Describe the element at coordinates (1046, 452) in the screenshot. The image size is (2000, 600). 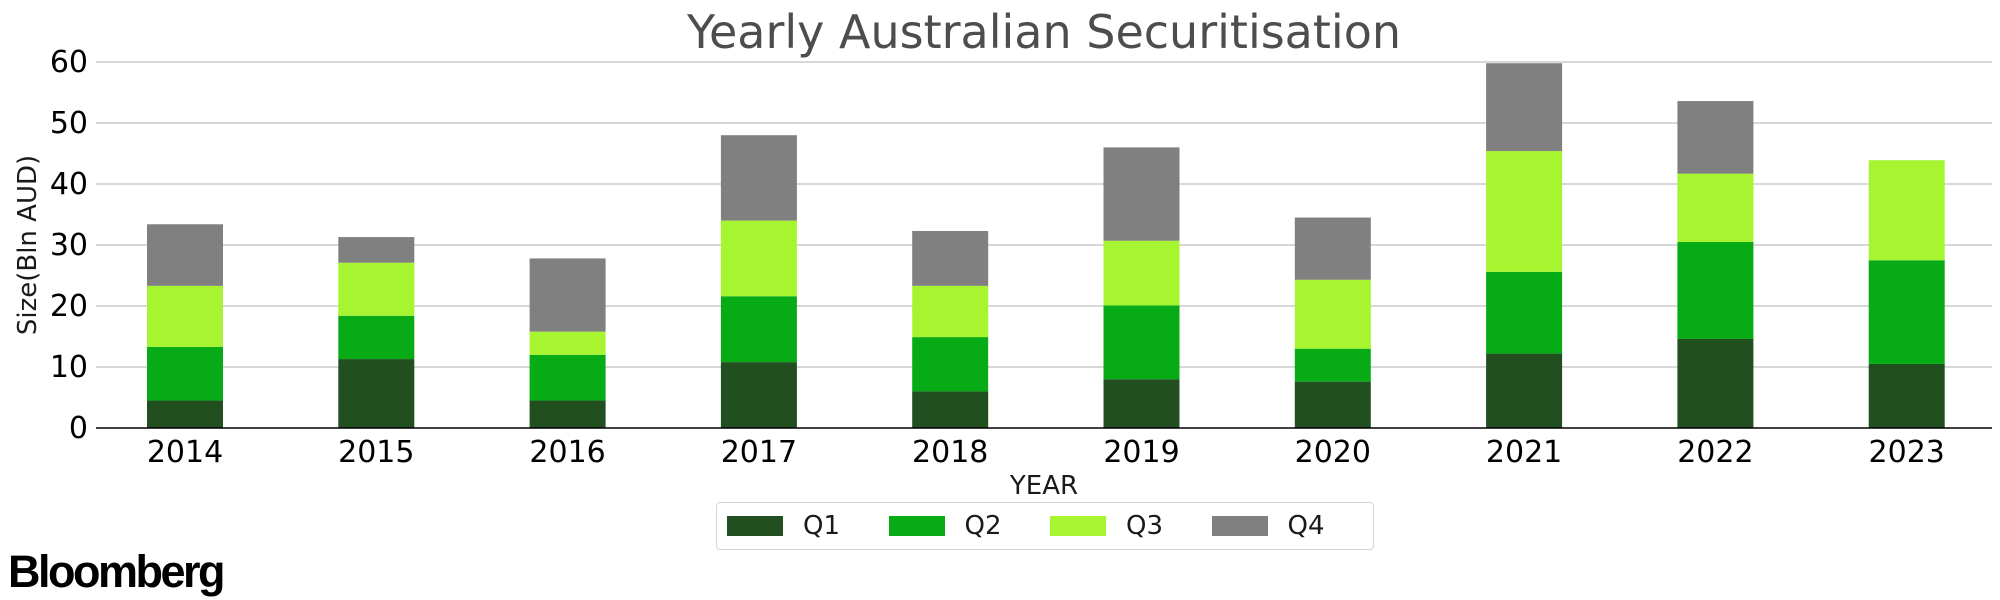
I see `x-tick-labels: 2014 2015 2016 2017 2018 2019 2020 2021 2022 2023` at that location.